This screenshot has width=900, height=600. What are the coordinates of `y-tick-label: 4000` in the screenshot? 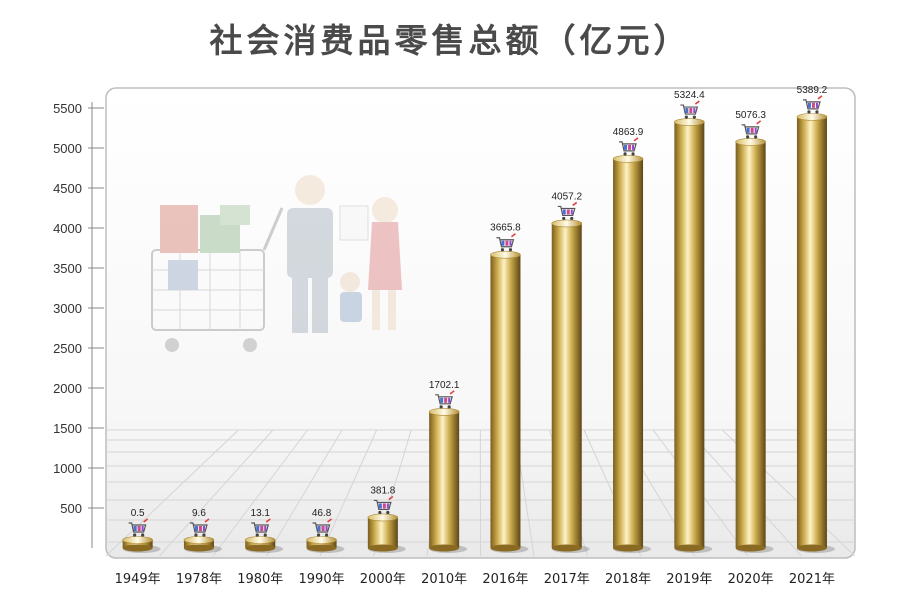 It's located at (67, 228).